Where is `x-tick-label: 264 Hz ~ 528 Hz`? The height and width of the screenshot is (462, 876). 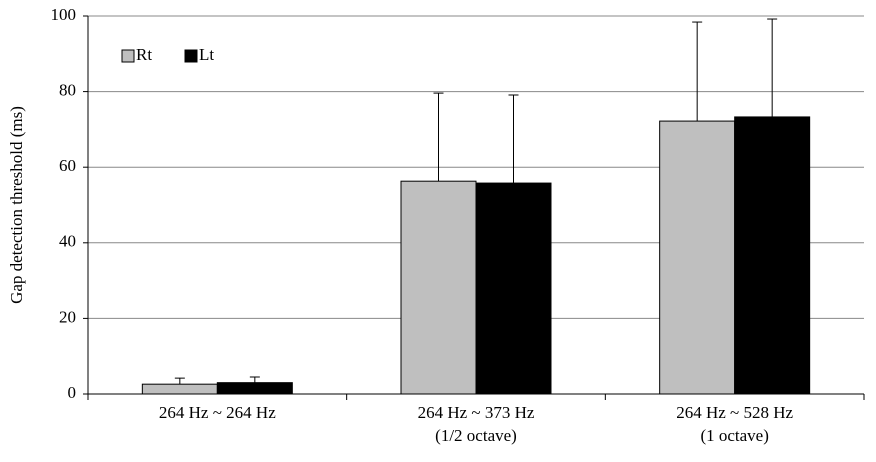
x-tick-label: 264 Hz ~ 528 Hz is located at coordinates (734, 412).